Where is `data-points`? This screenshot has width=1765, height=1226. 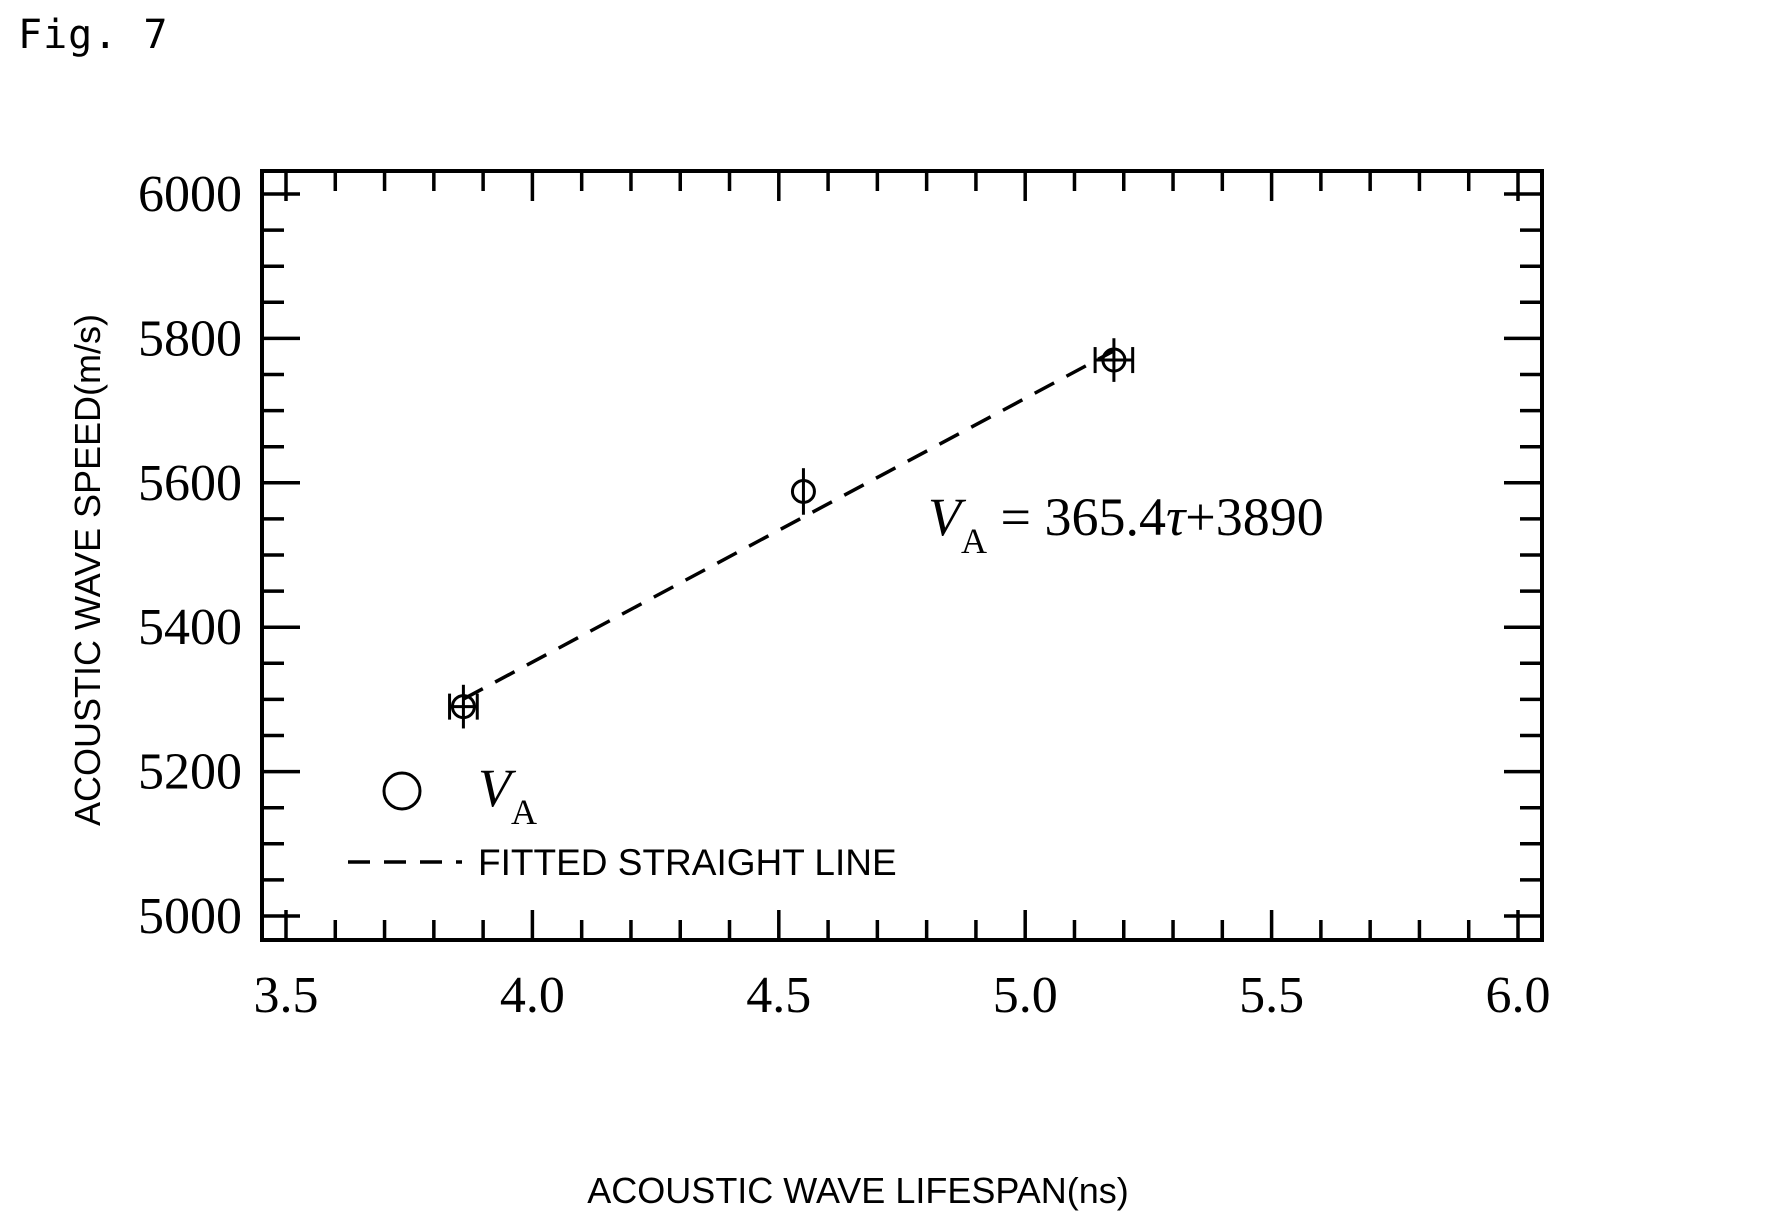 data-points is located at coordinates (791, 533).